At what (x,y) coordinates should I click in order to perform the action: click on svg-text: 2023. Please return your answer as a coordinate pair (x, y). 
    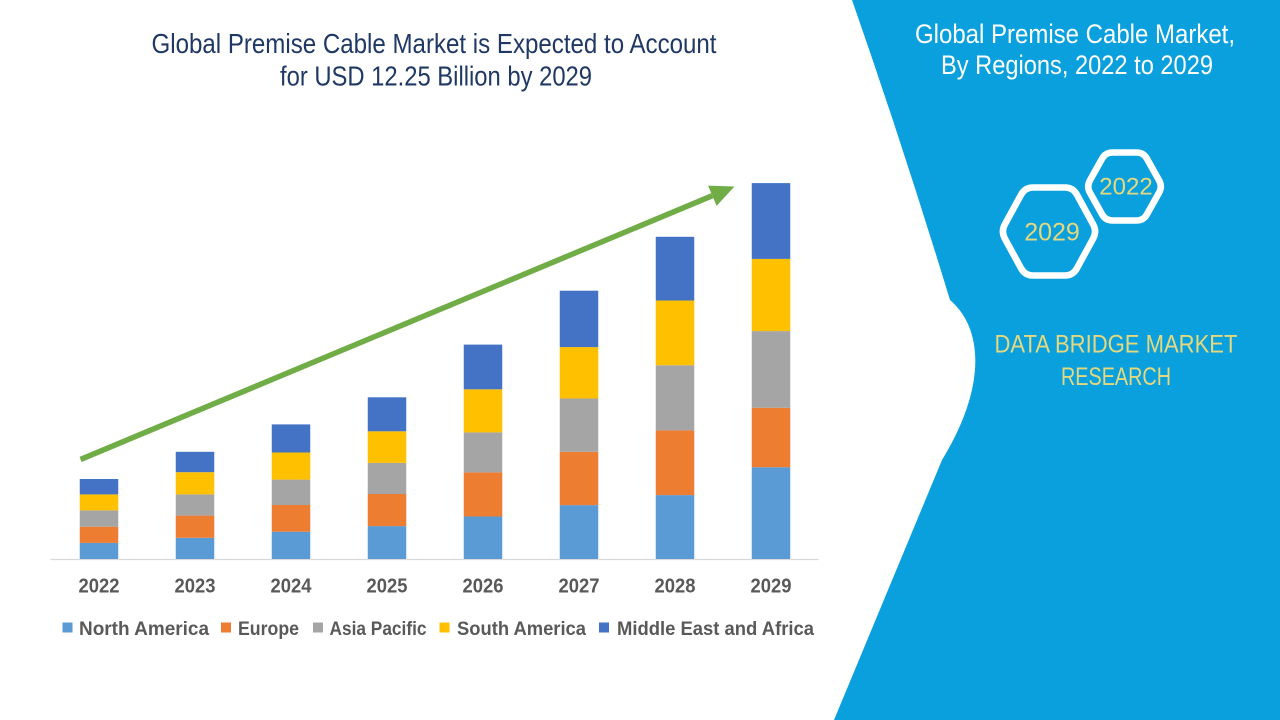
    Looking at the image, I should click on (195, 586).